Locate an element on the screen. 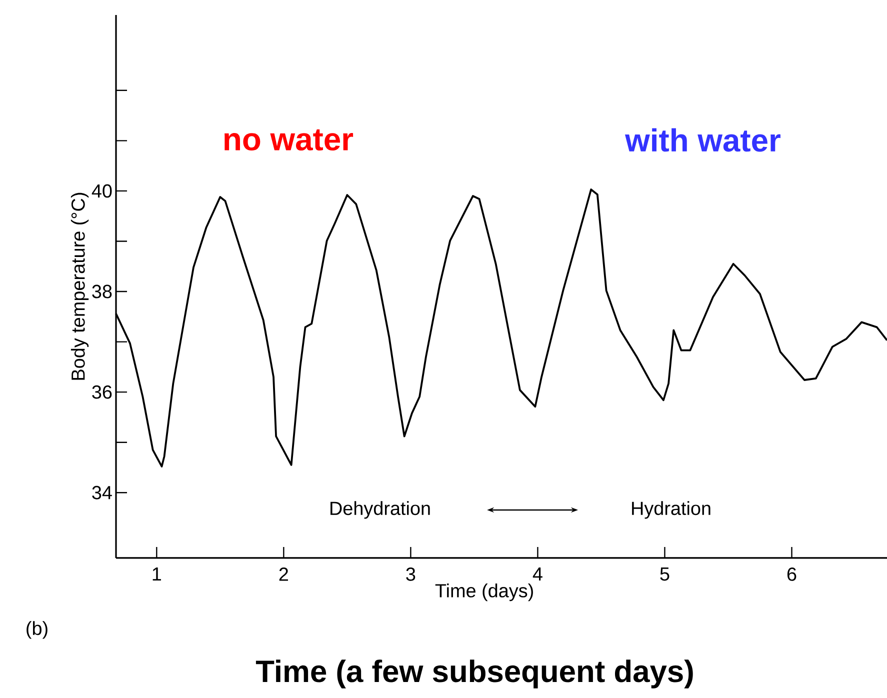 Image resolution: width=887 pixels, height=698 pixels. x-tick-label: 3 is located at coordinates (411, 574).